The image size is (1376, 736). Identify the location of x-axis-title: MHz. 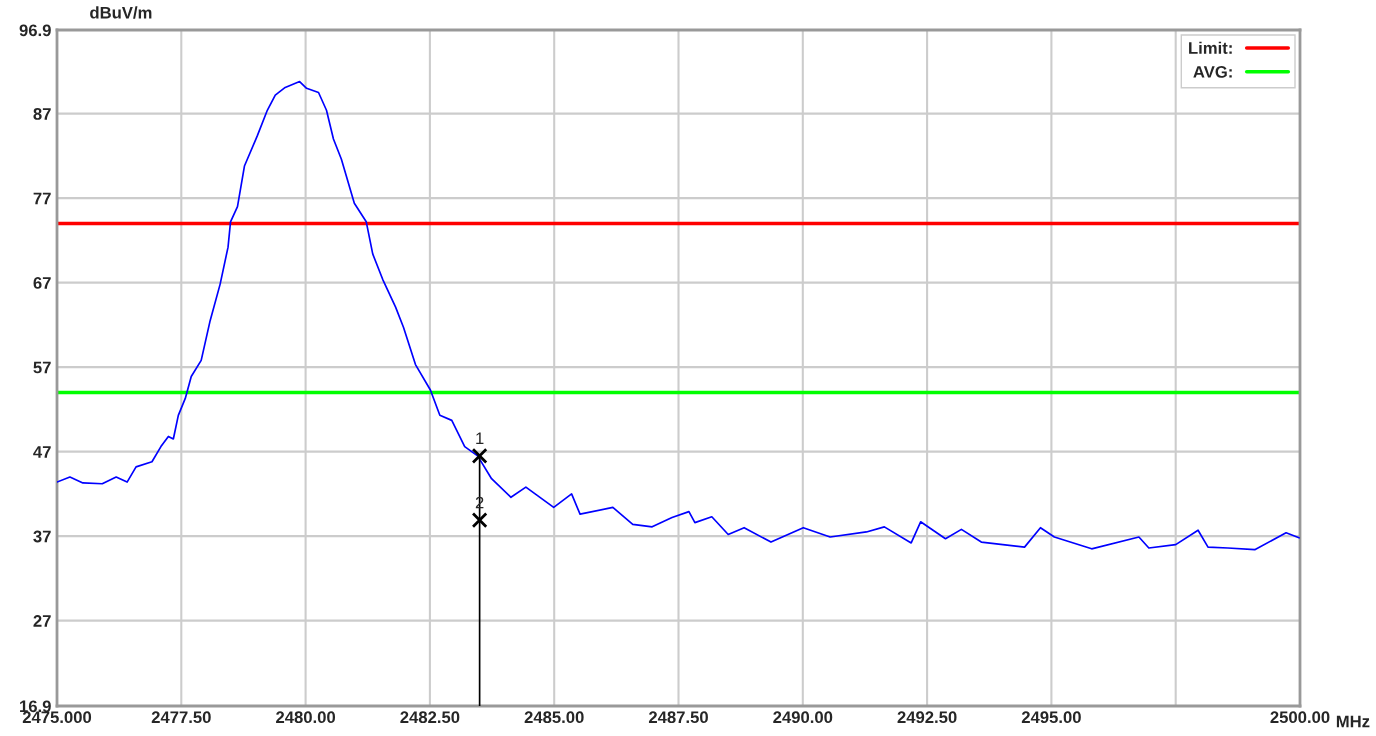
(1353, 721).